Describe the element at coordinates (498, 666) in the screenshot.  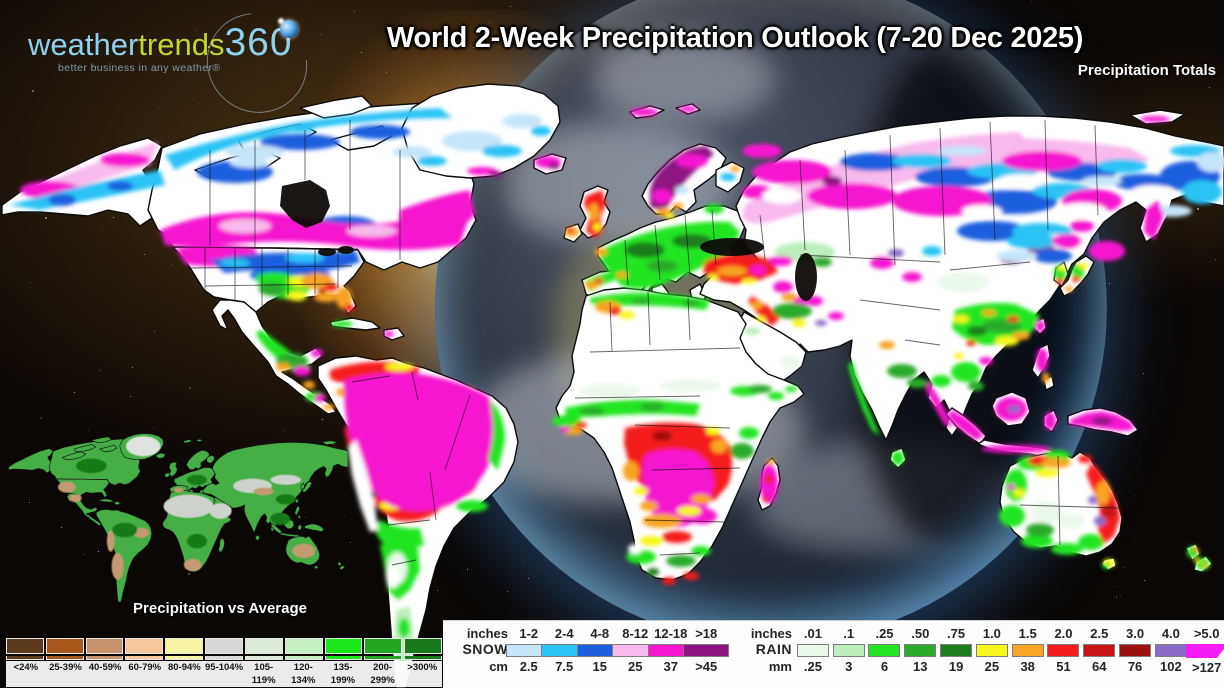
I see `snow-unit-cm: cm` at that location.